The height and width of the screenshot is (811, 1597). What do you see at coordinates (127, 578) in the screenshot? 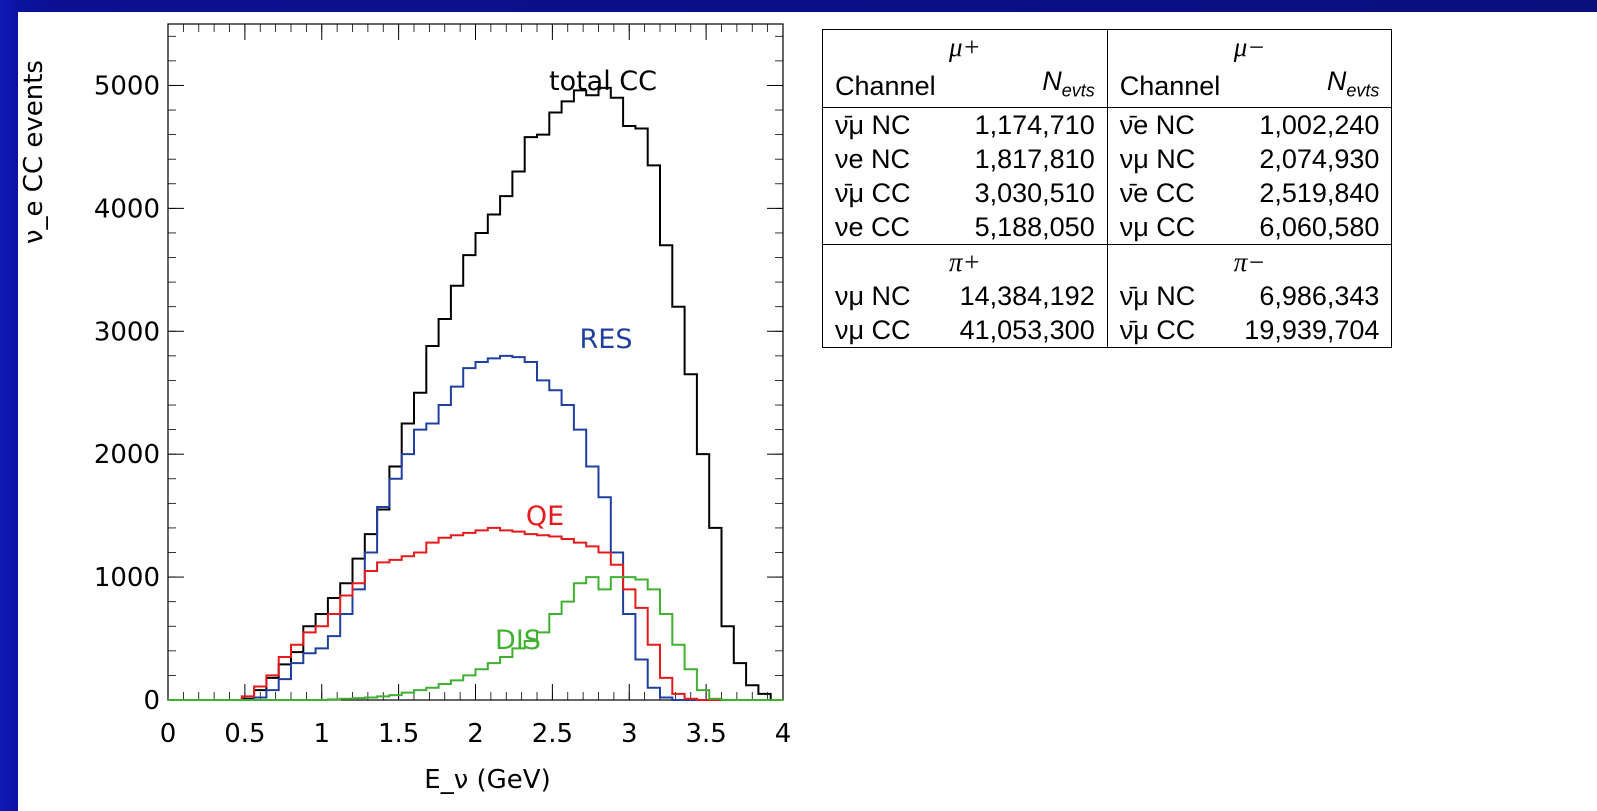
I see `y-tick-label: 1000` at bounding box center [127, 578].